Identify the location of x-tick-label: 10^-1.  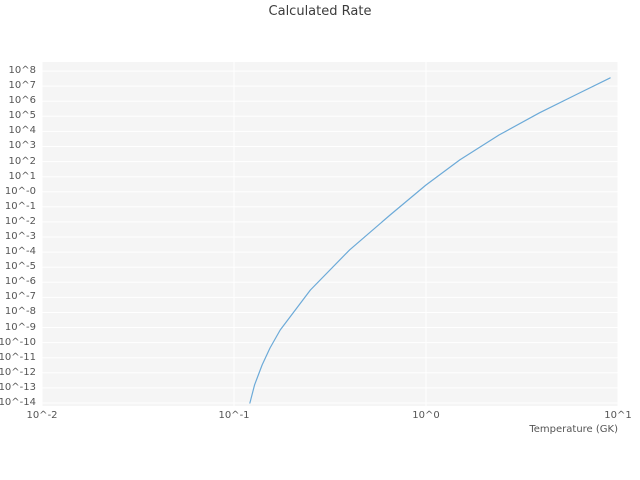
(234, 415).